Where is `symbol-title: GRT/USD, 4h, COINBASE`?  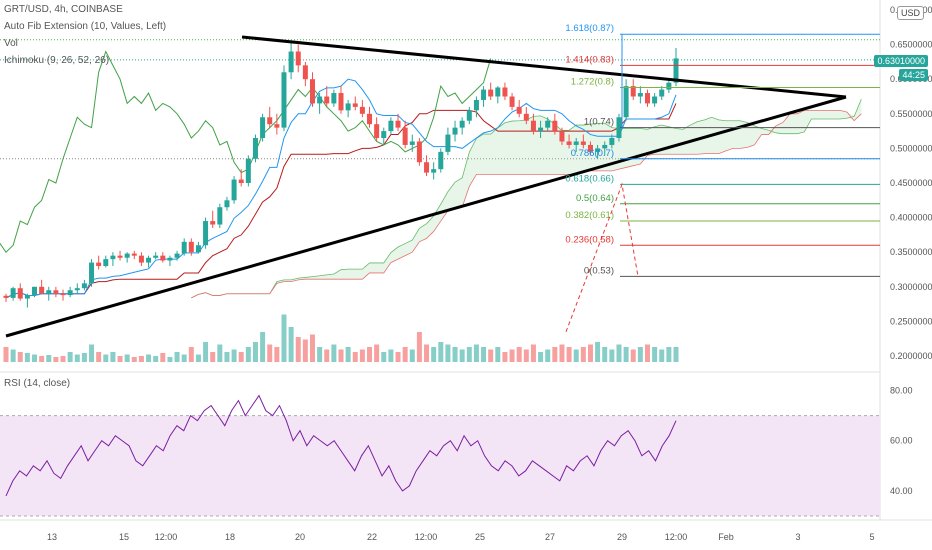 symbol-title: GRT/USD, 4h, COINBASE is located at coordinates (63, 9).